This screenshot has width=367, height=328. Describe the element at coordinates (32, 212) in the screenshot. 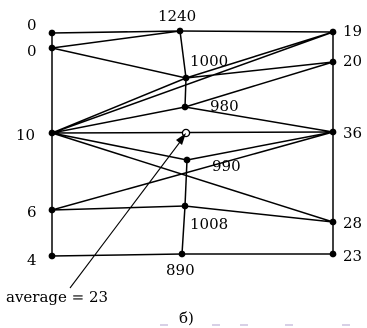

I see `label-left-4: 6` at that location.